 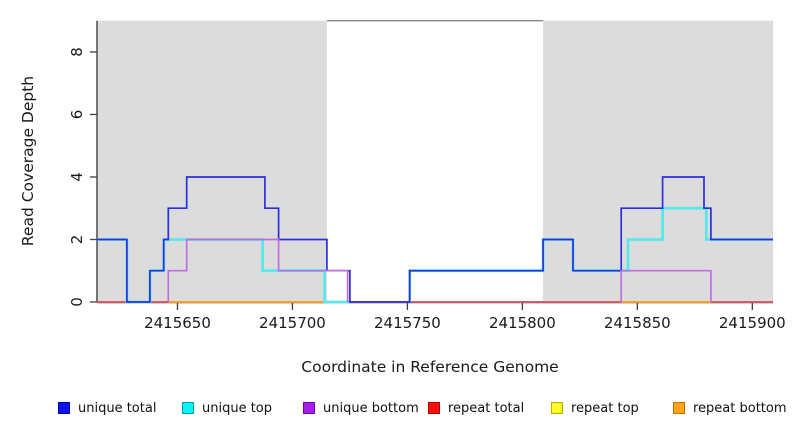 I want to click on x-tick-label: 2415900, so click(x=752, y=323).